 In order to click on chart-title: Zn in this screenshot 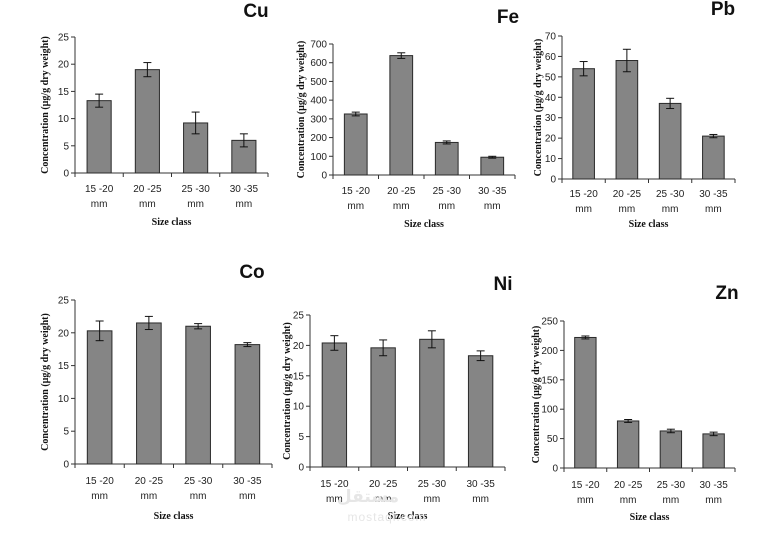, I will do `click(726, 293)`.